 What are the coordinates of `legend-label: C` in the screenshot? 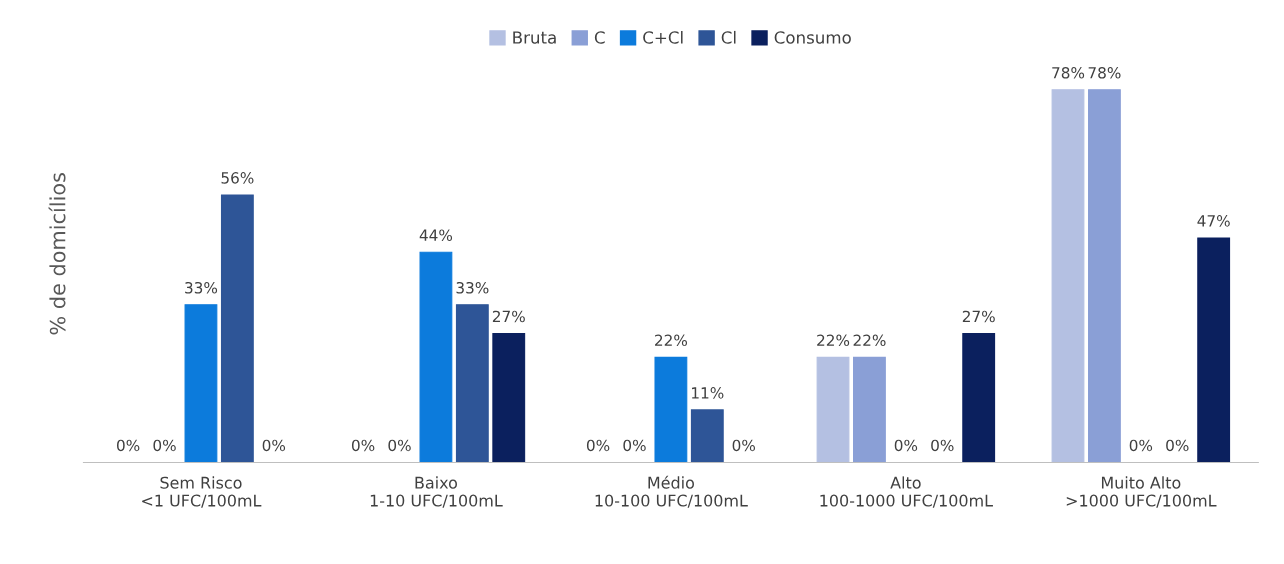 It's located at (599, 37).